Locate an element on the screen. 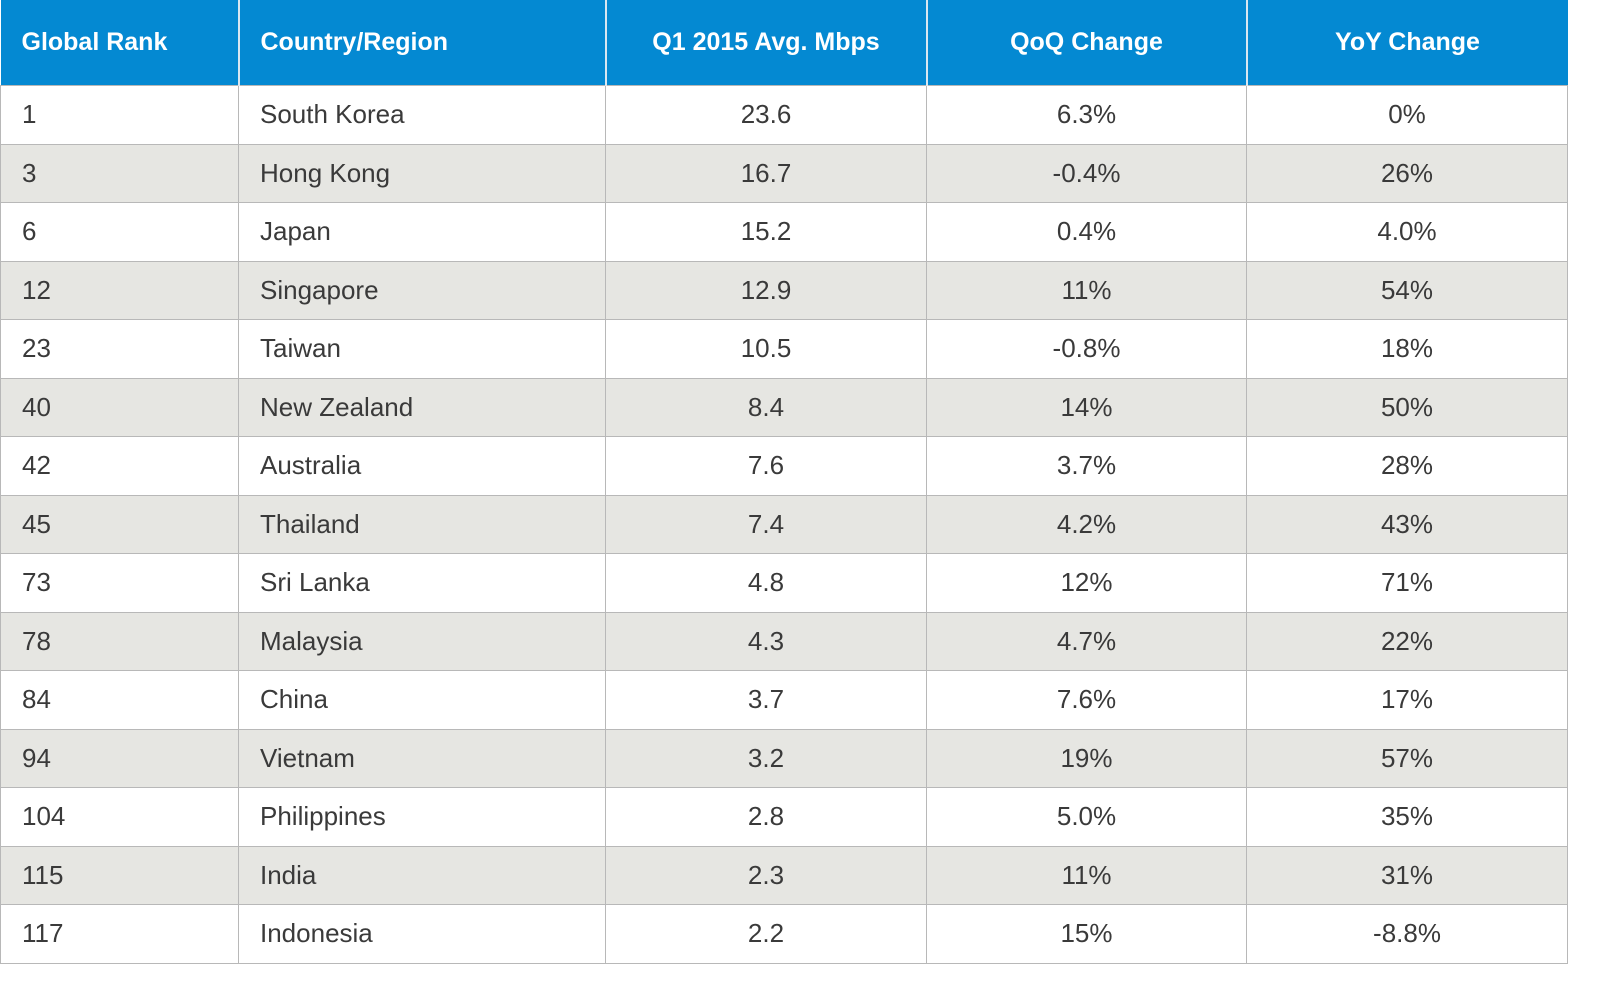 The image size is (1600, 1001). table-cell: 8.4 is located at coordinates (766, 407).